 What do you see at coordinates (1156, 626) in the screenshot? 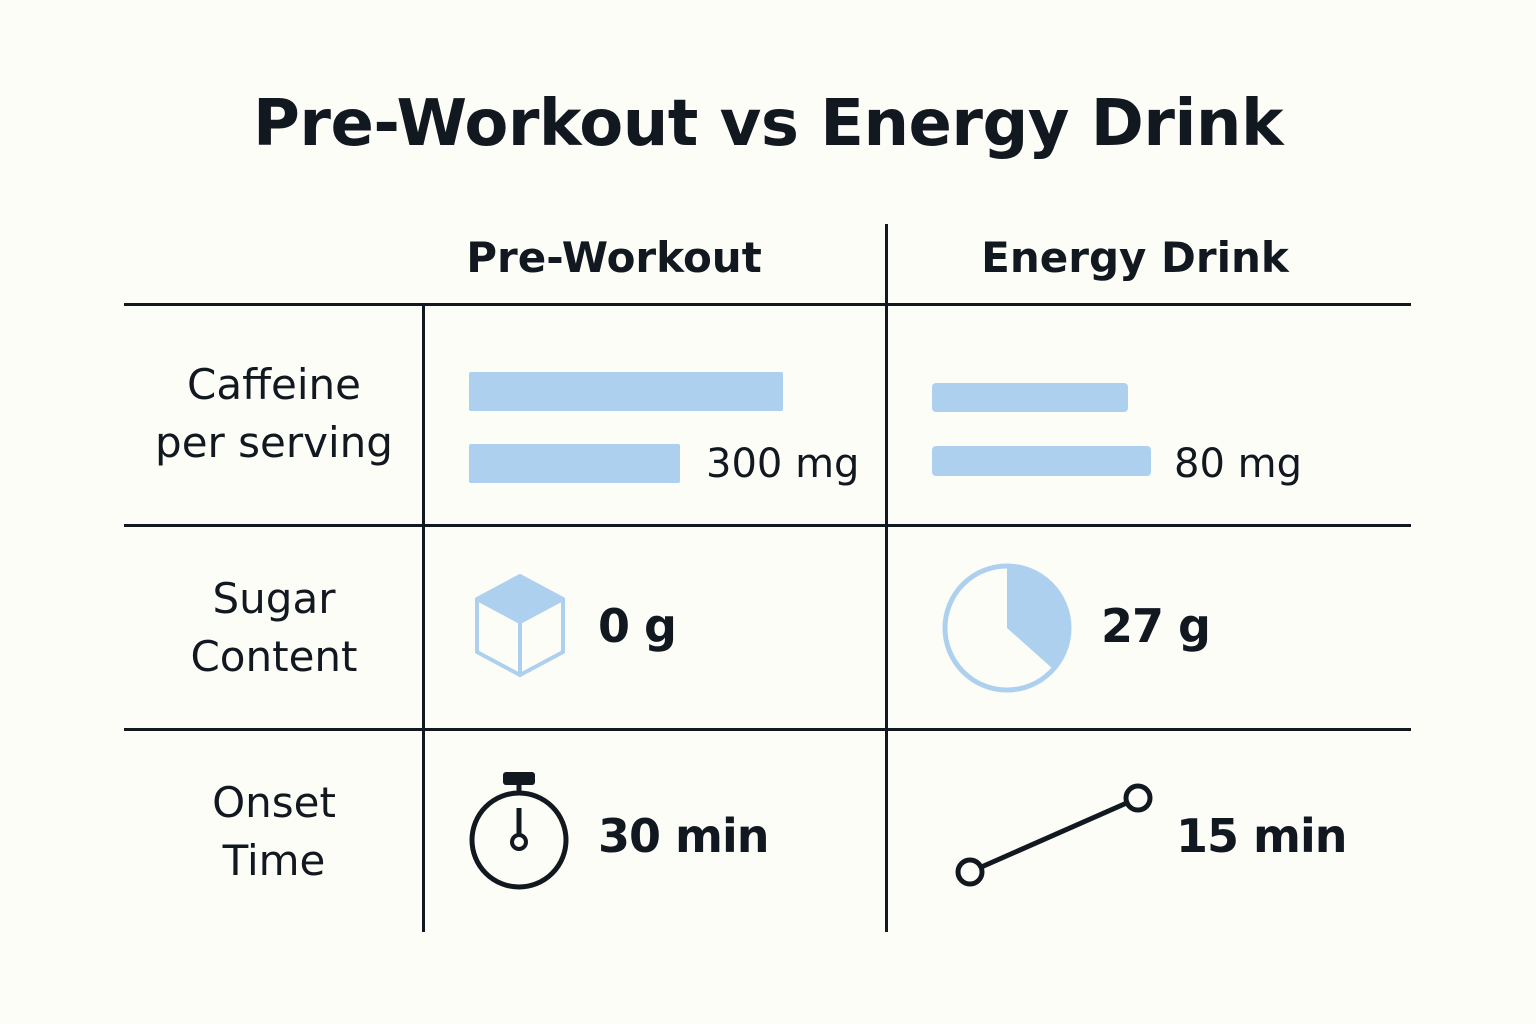
I see `sugar-value-energy-drink: 27 g` at bounding box center [1156, 626].